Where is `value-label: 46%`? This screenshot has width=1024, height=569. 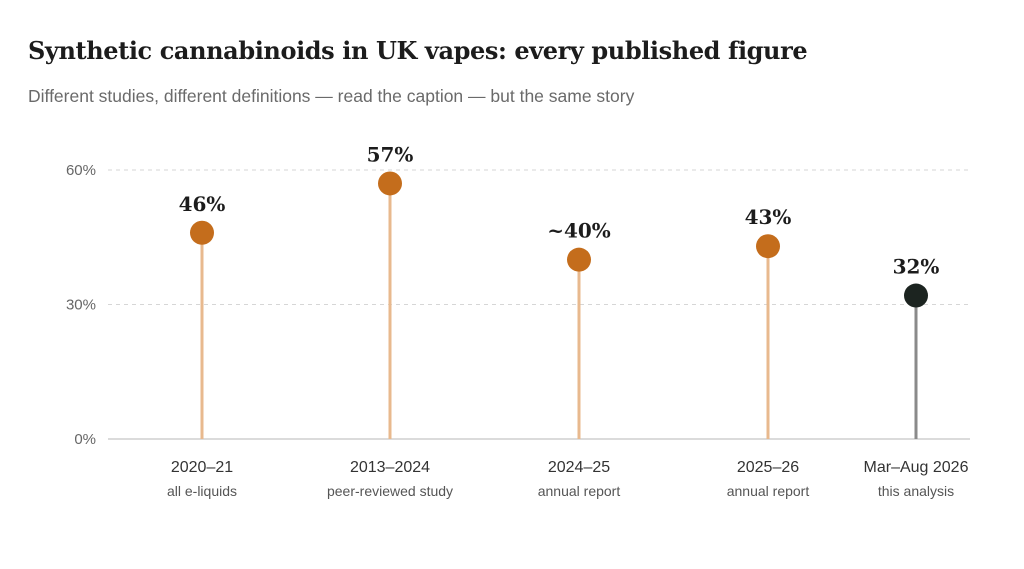 value-label: 46% is located at coordinates (202, 204).